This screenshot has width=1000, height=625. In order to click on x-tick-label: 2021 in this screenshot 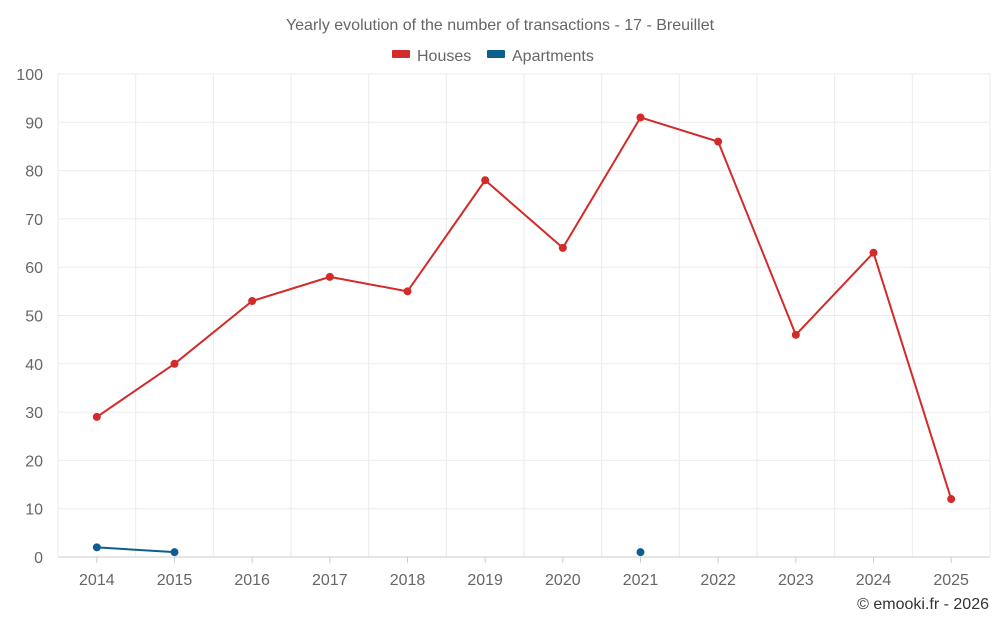, I will do `click(641, 580)`.